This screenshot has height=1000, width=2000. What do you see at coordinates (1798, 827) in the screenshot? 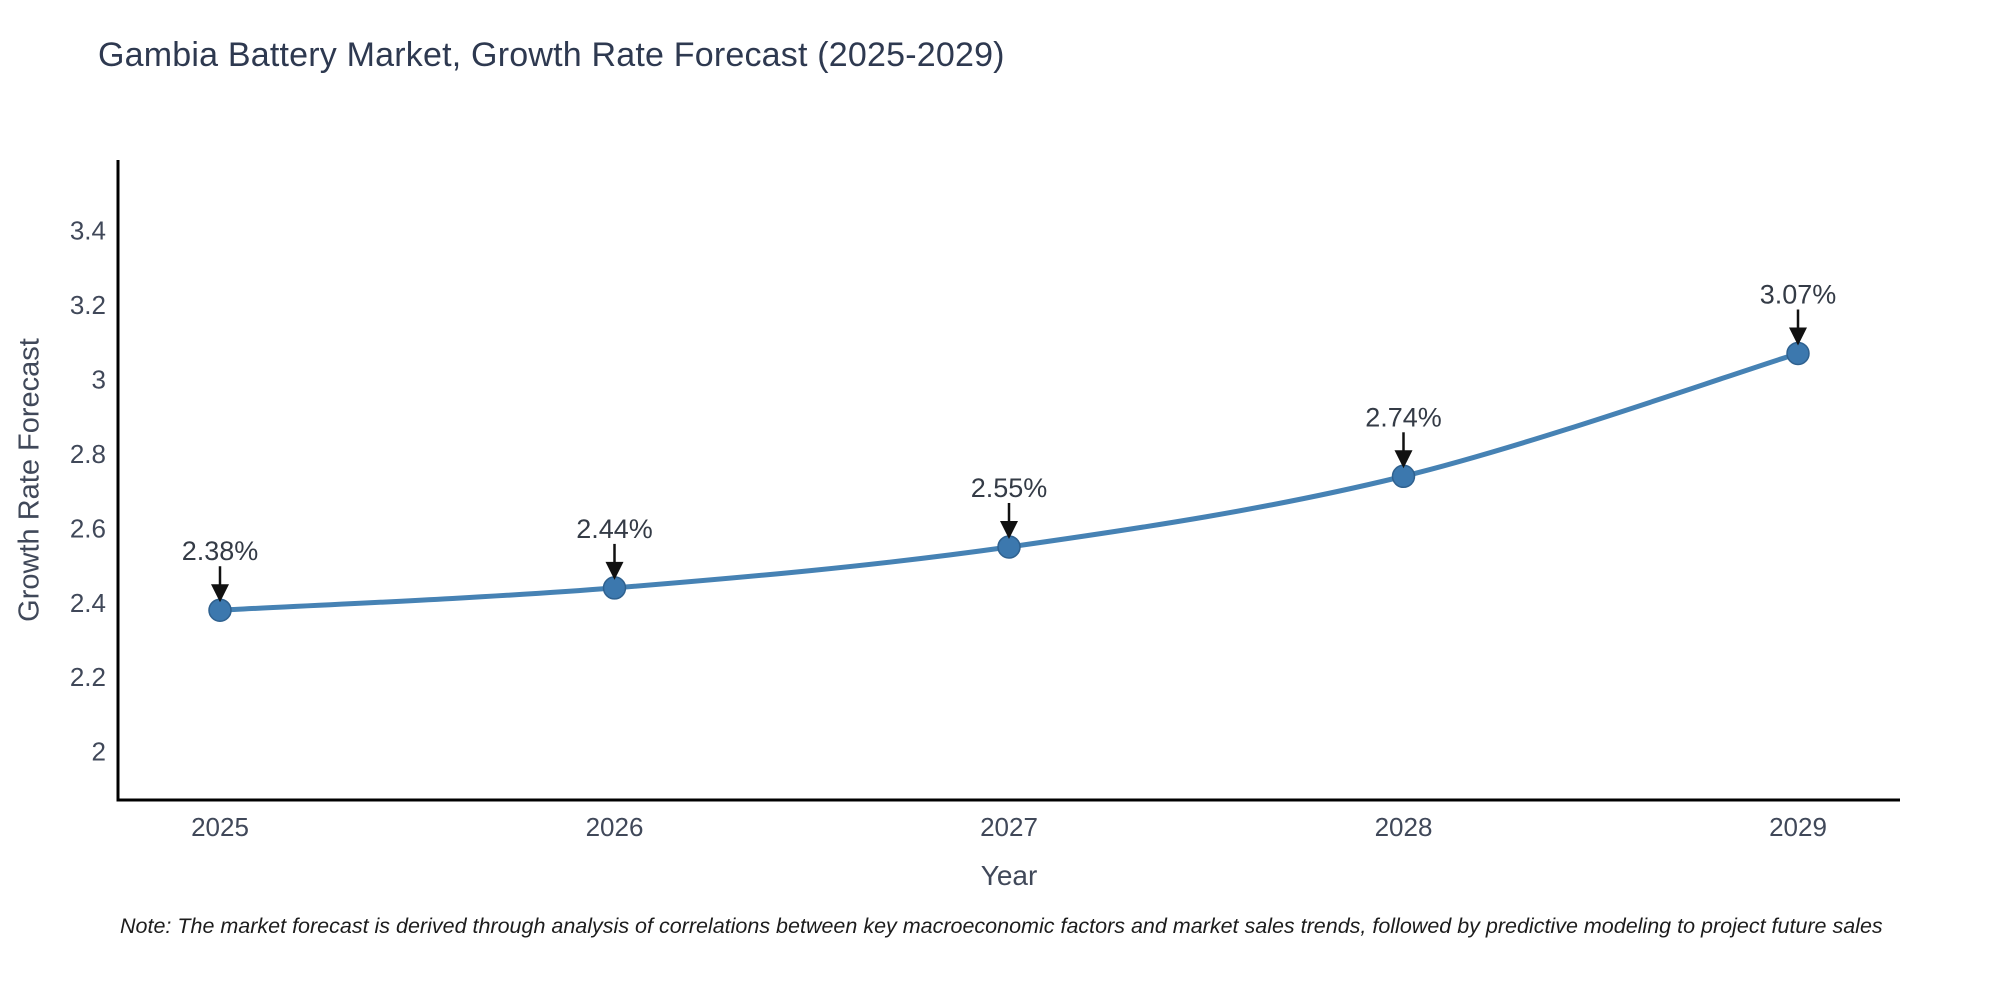
I see `x-tick-label: 2029` at bounding box center [1798, 827].